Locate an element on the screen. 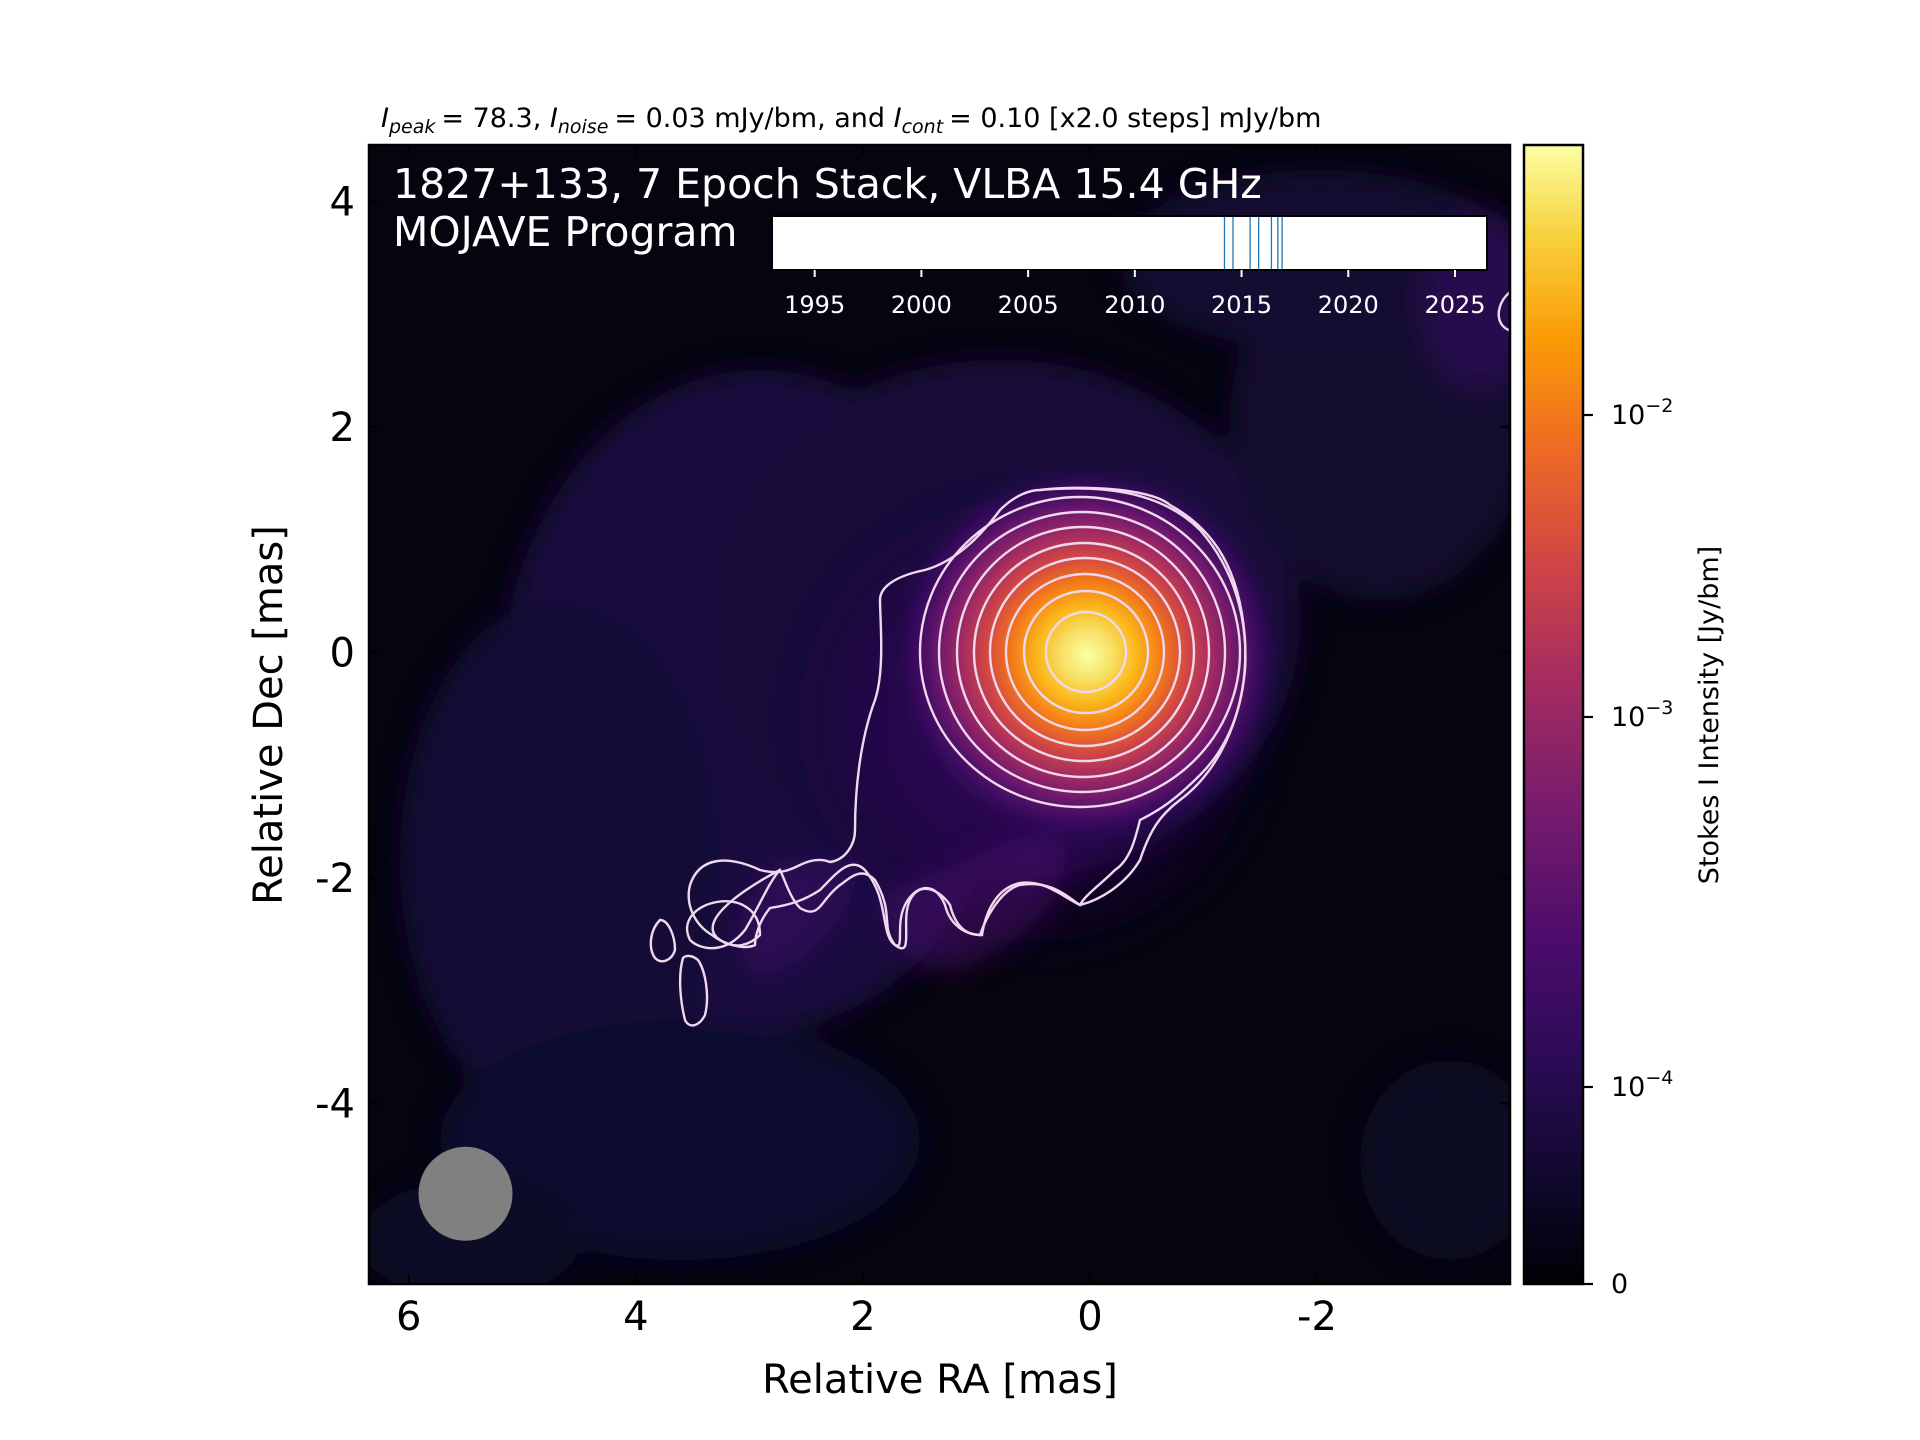 The height and width of the screenshot is (1440, 1920). x-axis-label: Relative RA [mas] is located at coordinates (940, 1380).